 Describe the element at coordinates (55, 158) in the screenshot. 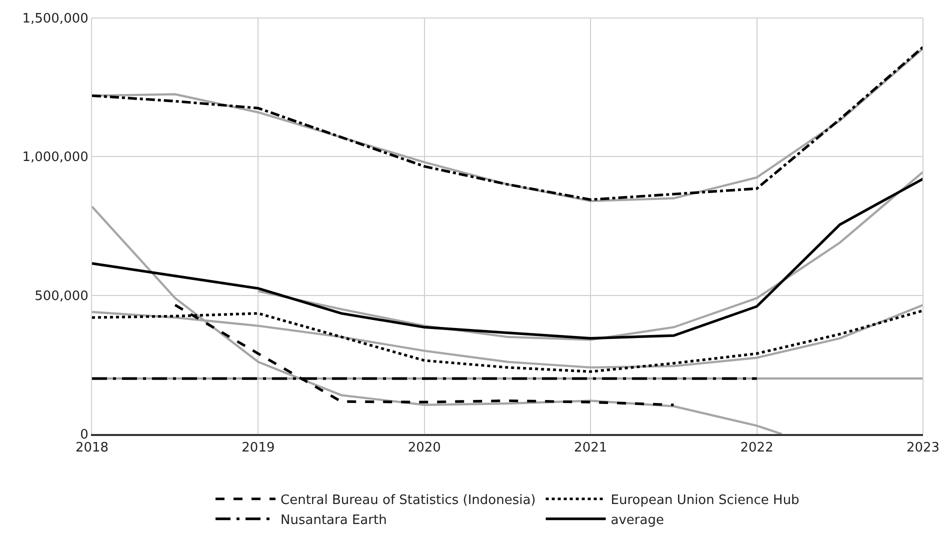

I see `y-tick-label: 1,000,000` at that location.